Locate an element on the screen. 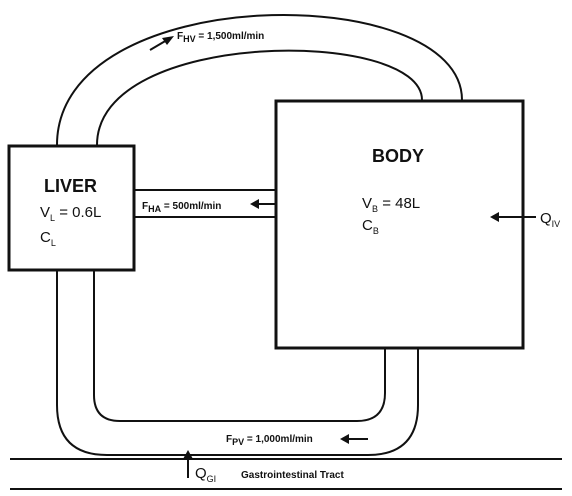  gi-tract-label: Gastrointestinal Tract is located at coordinates (292, 475).